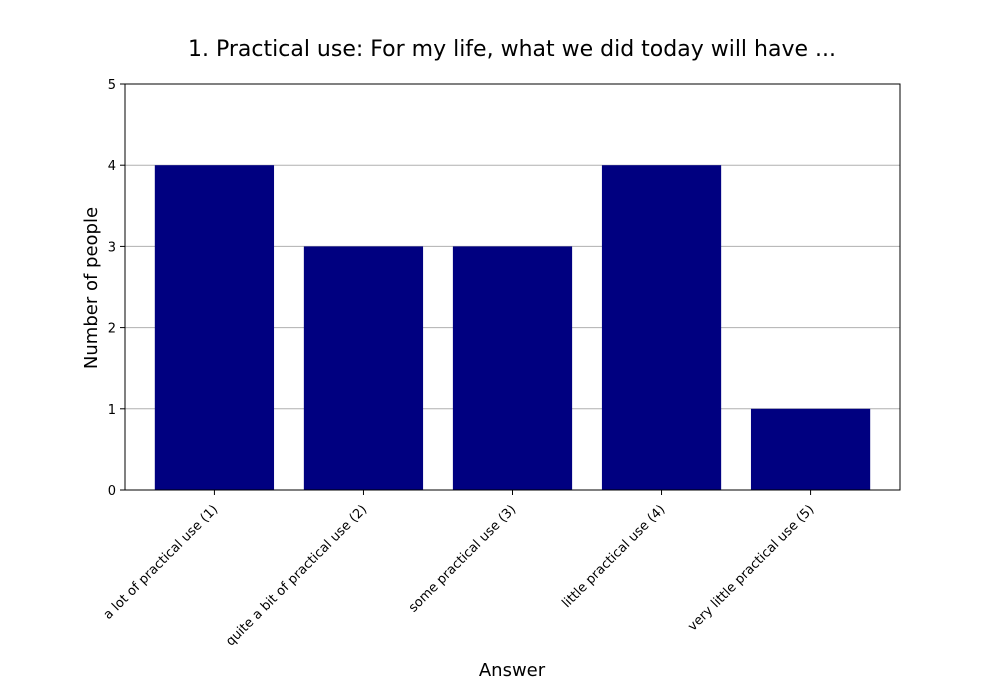 This screenshot has height=700, width=1000. Describe the element at coordinates (161, 562) in the screenshot. I see `x-tick-label: a lot of practical use (1)` at that location.